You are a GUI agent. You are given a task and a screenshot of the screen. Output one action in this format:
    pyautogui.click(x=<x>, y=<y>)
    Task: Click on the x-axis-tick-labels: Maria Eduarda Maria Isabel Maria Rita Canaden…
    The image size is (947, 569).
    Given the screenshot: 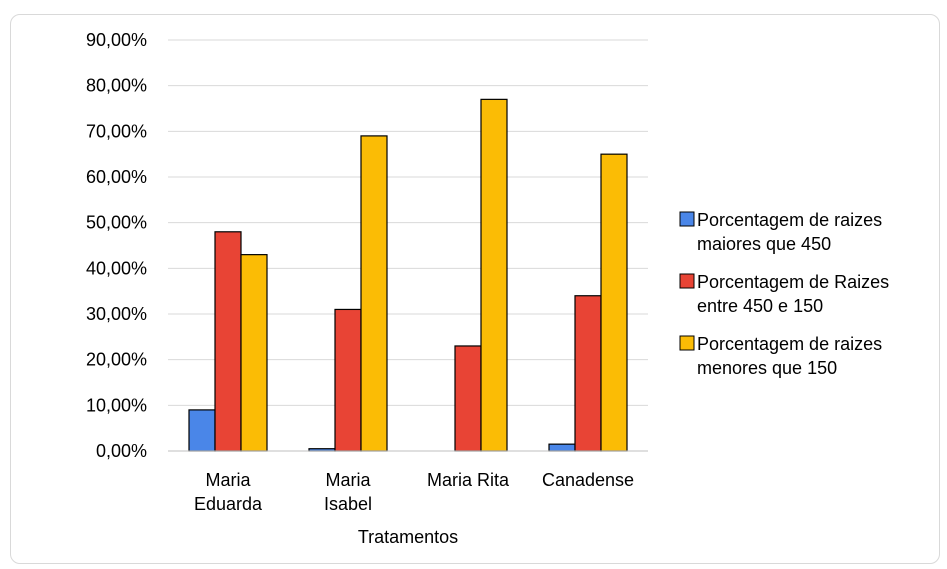 What is the action you would take?
    pyautogui.click(x=414, y=492)
    